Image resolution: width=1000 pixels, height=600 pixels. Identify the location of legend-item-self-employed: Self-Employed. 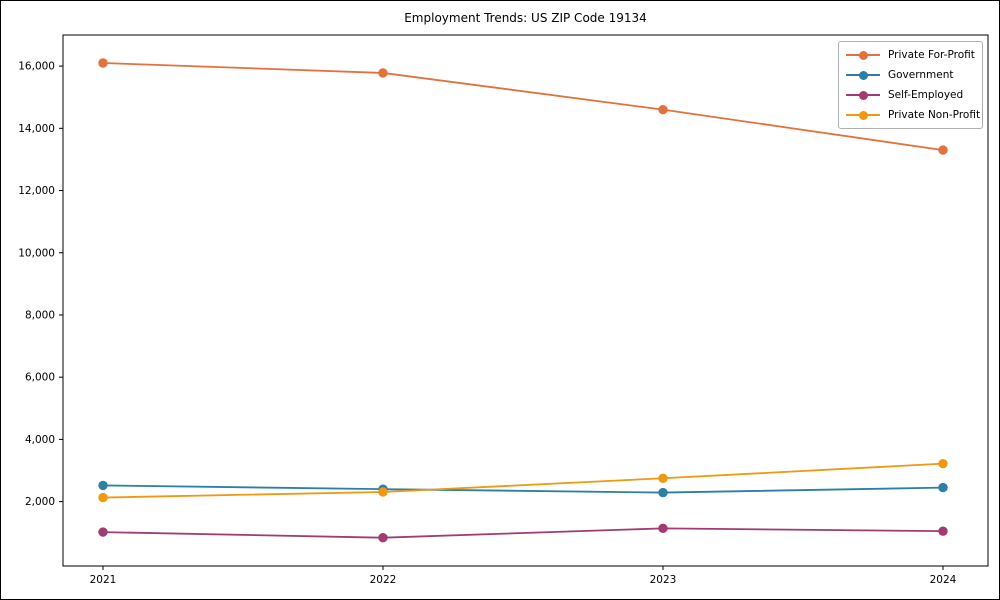
(910, 95).